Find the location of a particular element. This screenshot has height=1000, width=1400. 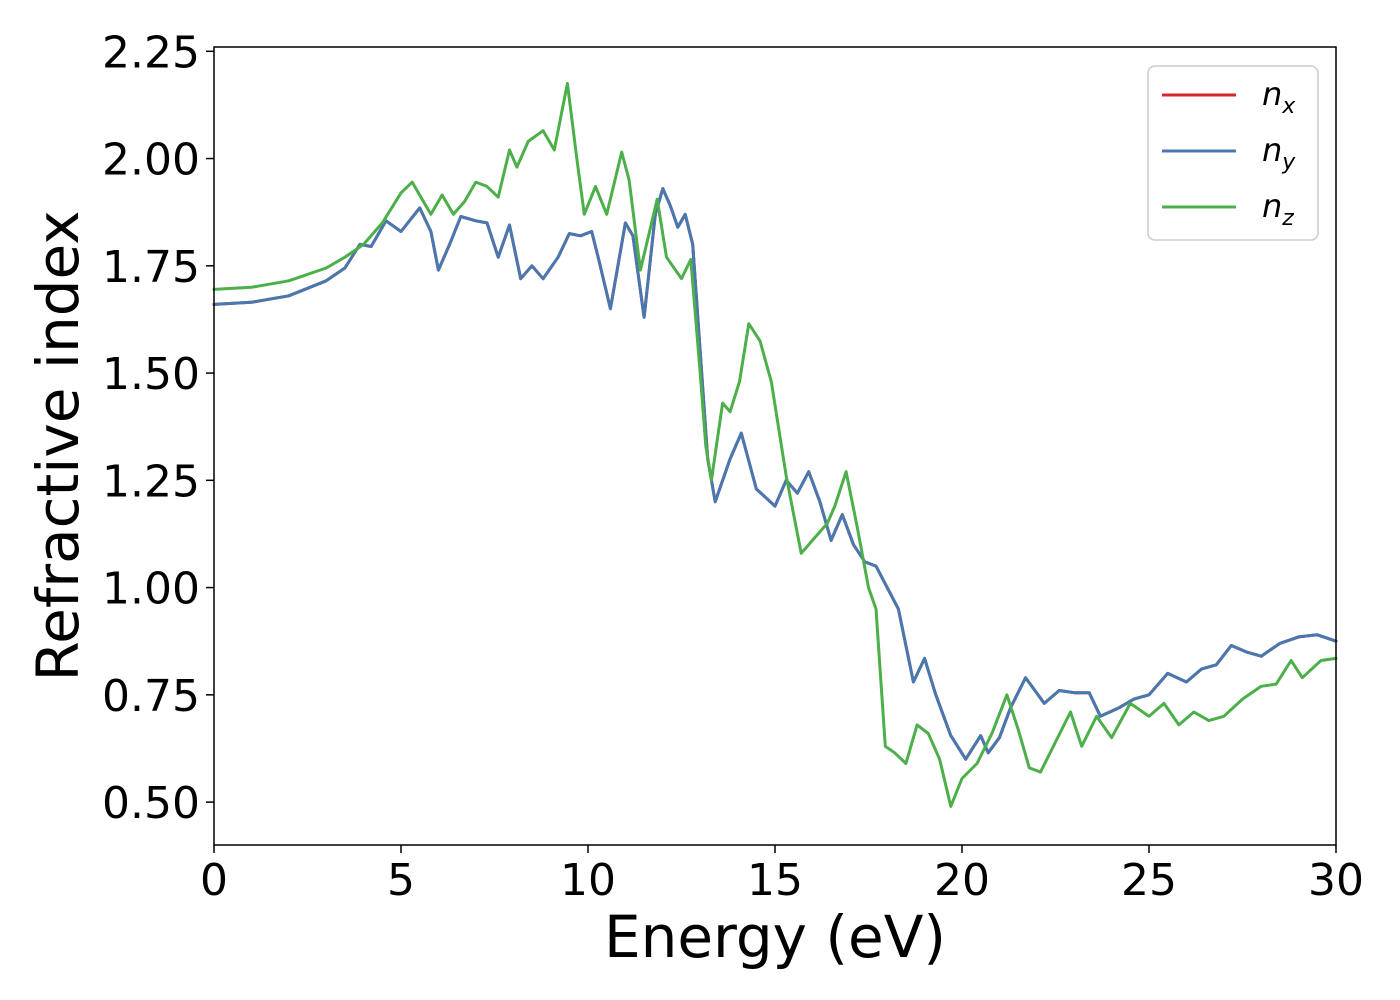

x-tick-label: 20 is located at coordinates (962, 880).